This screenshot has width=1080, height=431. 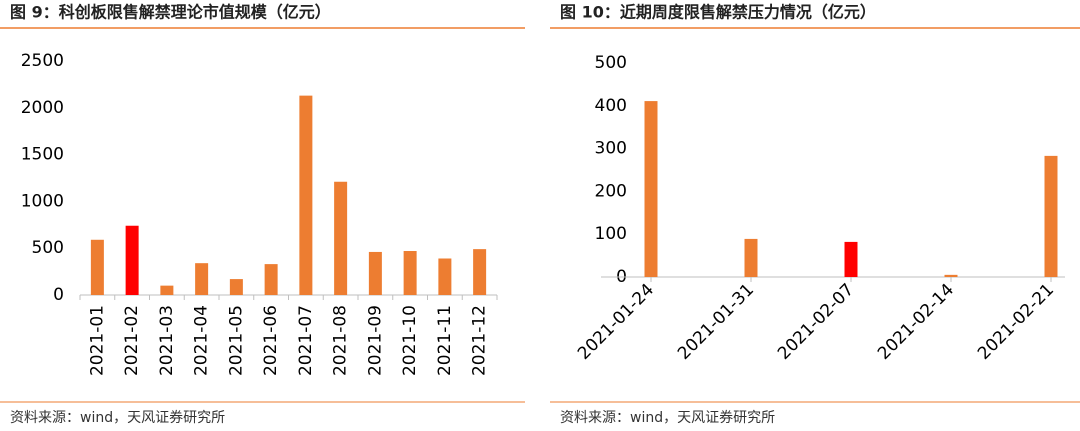 What do you see at coordinates (306, 340) in the screenshot?
I see `x-tick-label: 2021-07` at bounding box center [306, 340].